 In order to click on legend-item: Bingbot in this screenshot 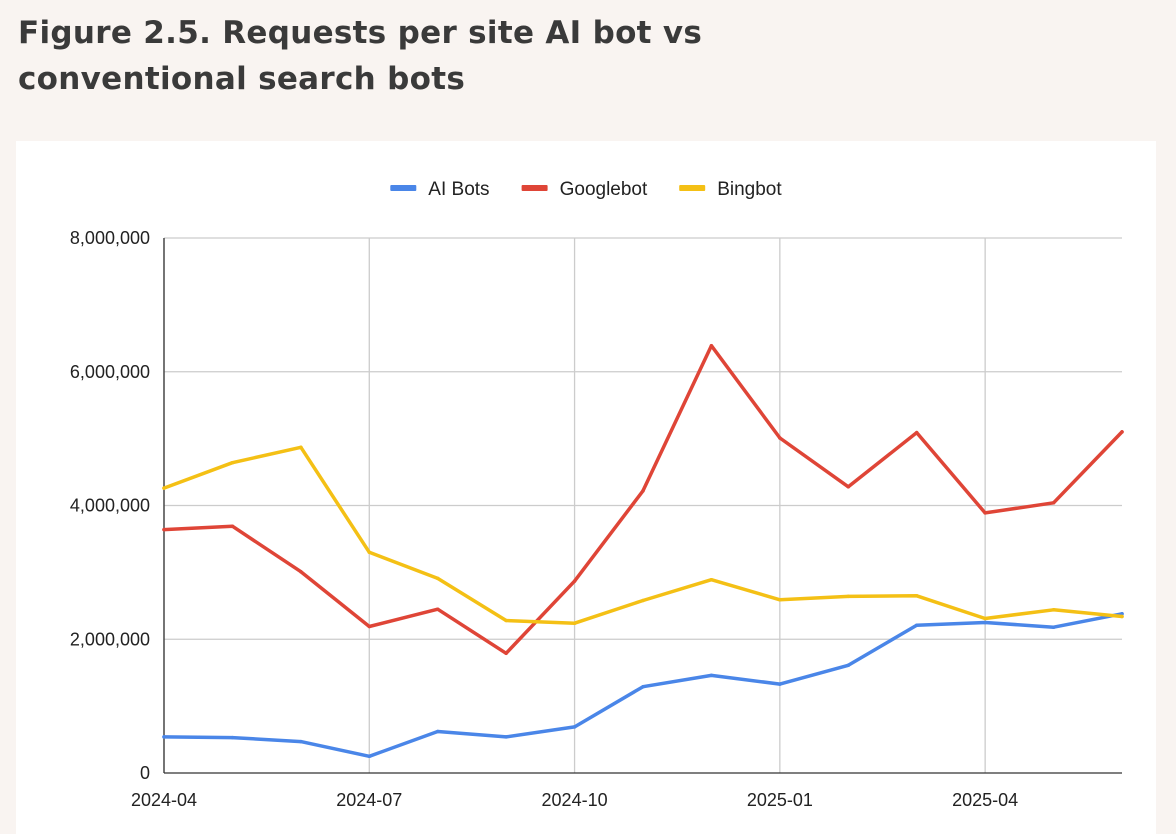, I will do `click(730, 189)`.